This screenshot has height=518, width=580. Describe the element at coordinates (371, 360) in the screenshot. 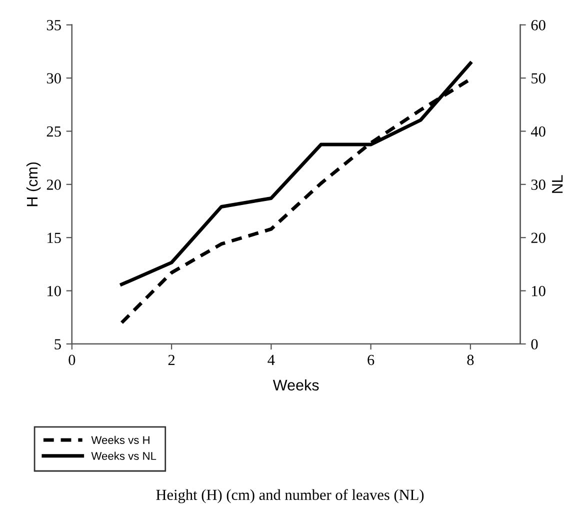

I see `x-tick-label: 6` at that location.